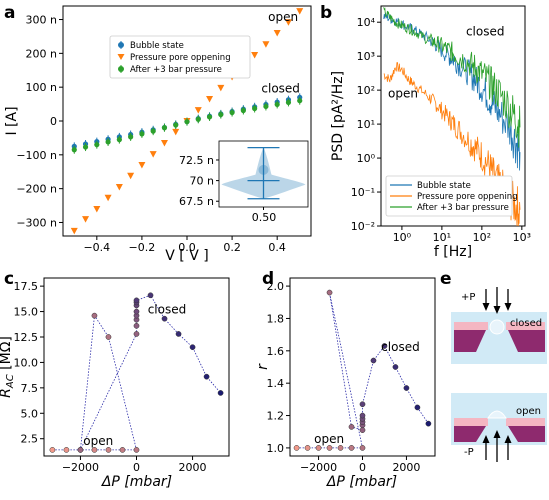 The image size is (549, 500). Describe the element at coordinates (366, 158) in the screenshot. I see `panel-b-ytick-label: 10⁰` at that location.